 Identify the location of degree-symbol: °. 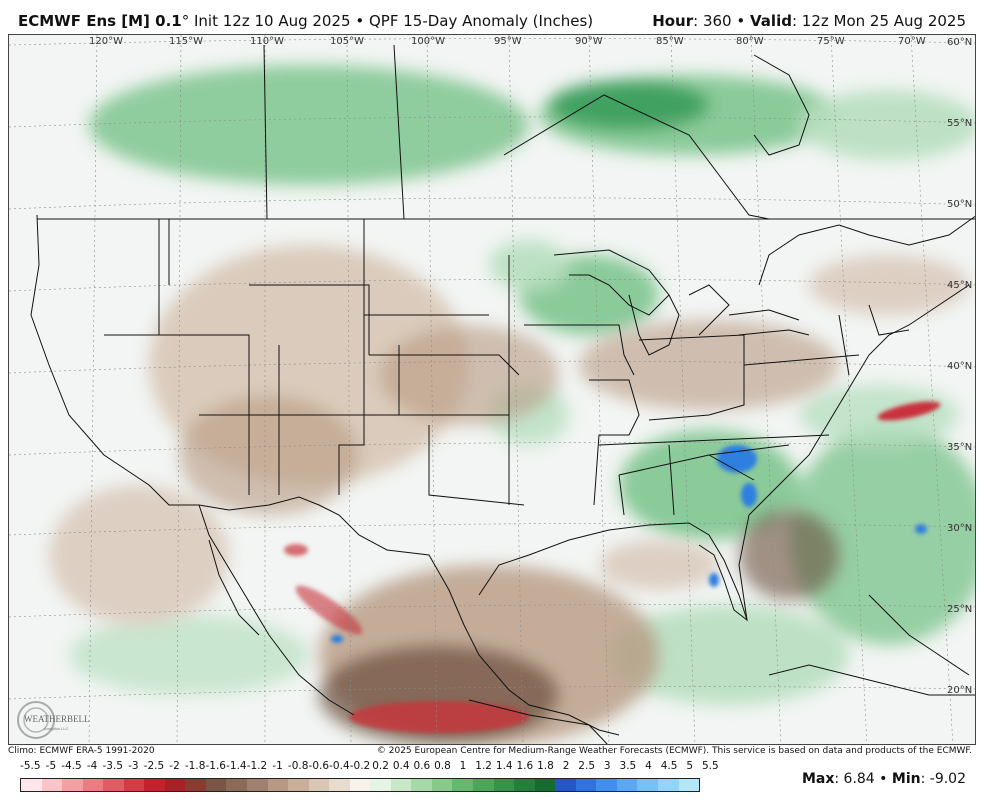
(185, 21).